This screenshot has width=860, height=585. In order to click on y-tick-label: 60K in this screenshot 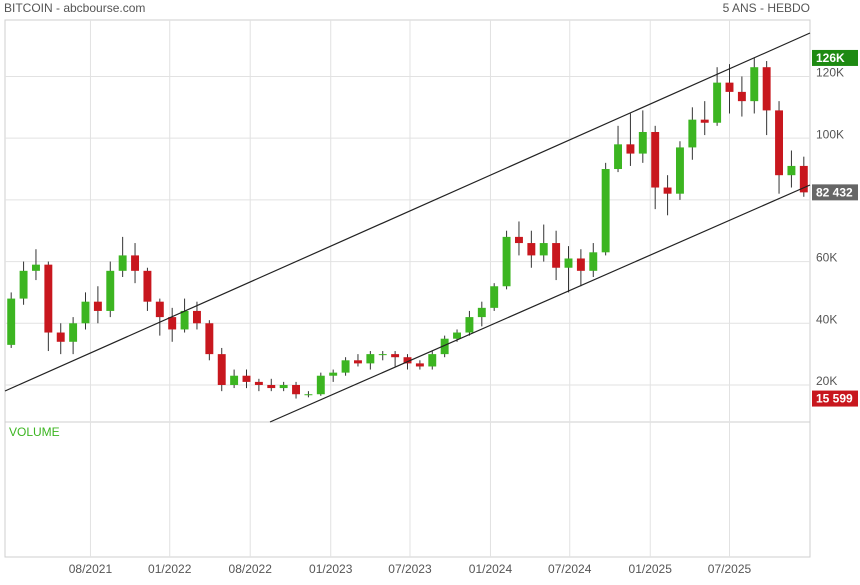, I will do `click(826, 258)`.